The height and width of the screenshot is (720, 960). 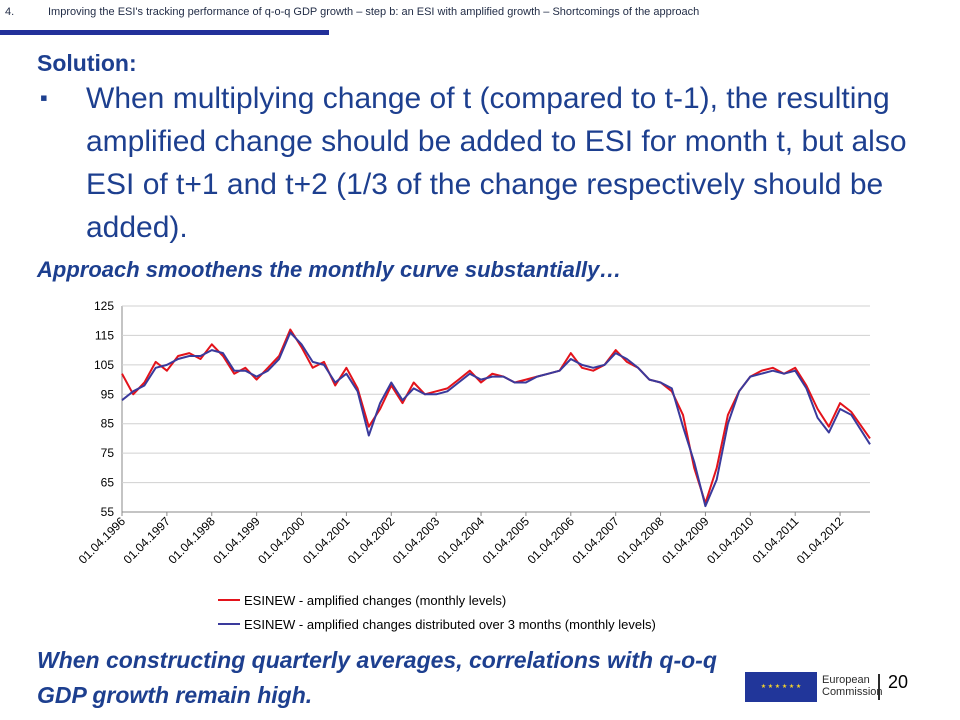 I want to click on x-tick-label: 01.04.2008, so click(x=640, y=540).